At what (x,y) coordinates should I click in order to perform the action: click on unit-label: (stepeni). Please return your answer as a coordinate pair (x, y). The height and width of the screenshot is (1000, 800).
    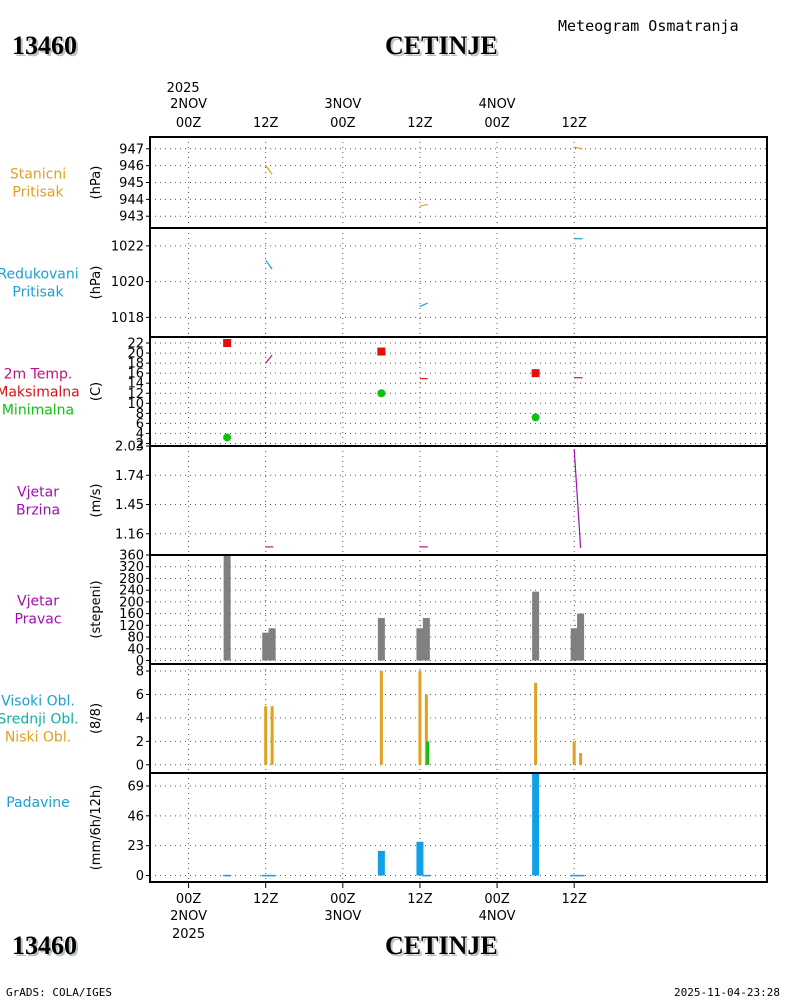
    Looking at the image, I should click on (96, 609).